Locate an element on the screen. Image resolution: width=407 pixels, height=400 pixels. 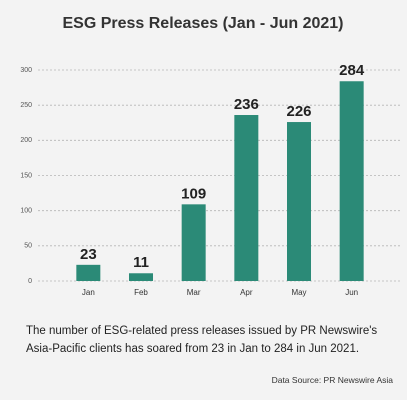
value-label: 23 is located at coordinates (88, 254).